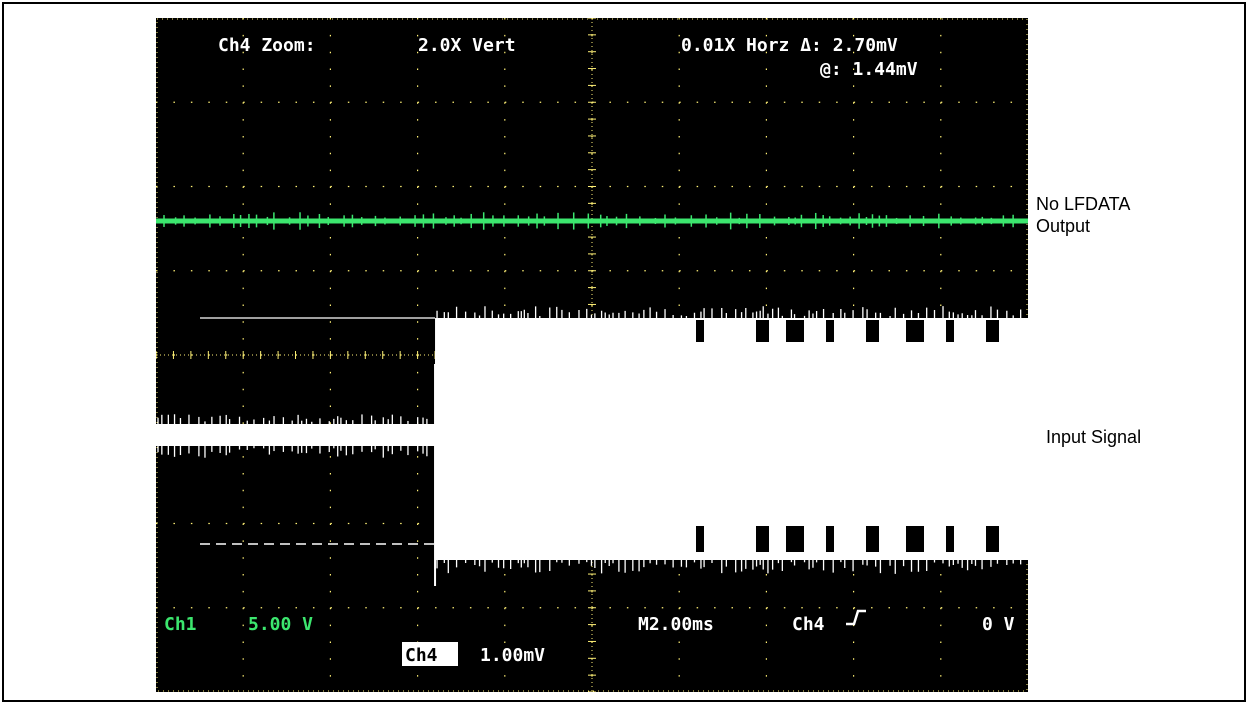 This screenshot has width=1250, height=706. What do you see at coordinates (296, 435) in the screenshot?
I see `ch4-signal-band` at bounding box center [296, 435].